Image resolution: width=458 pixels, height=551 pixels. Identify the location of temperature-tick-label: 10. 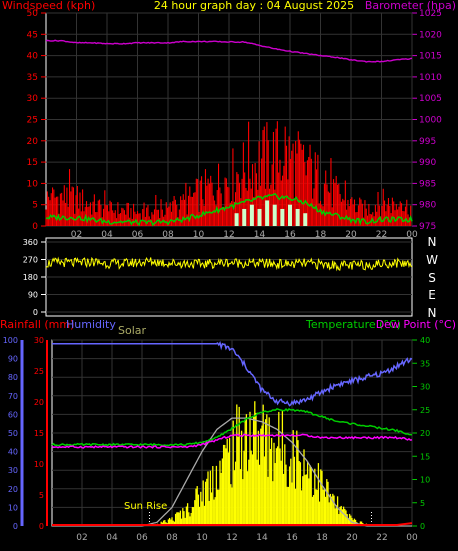
(425, 480).